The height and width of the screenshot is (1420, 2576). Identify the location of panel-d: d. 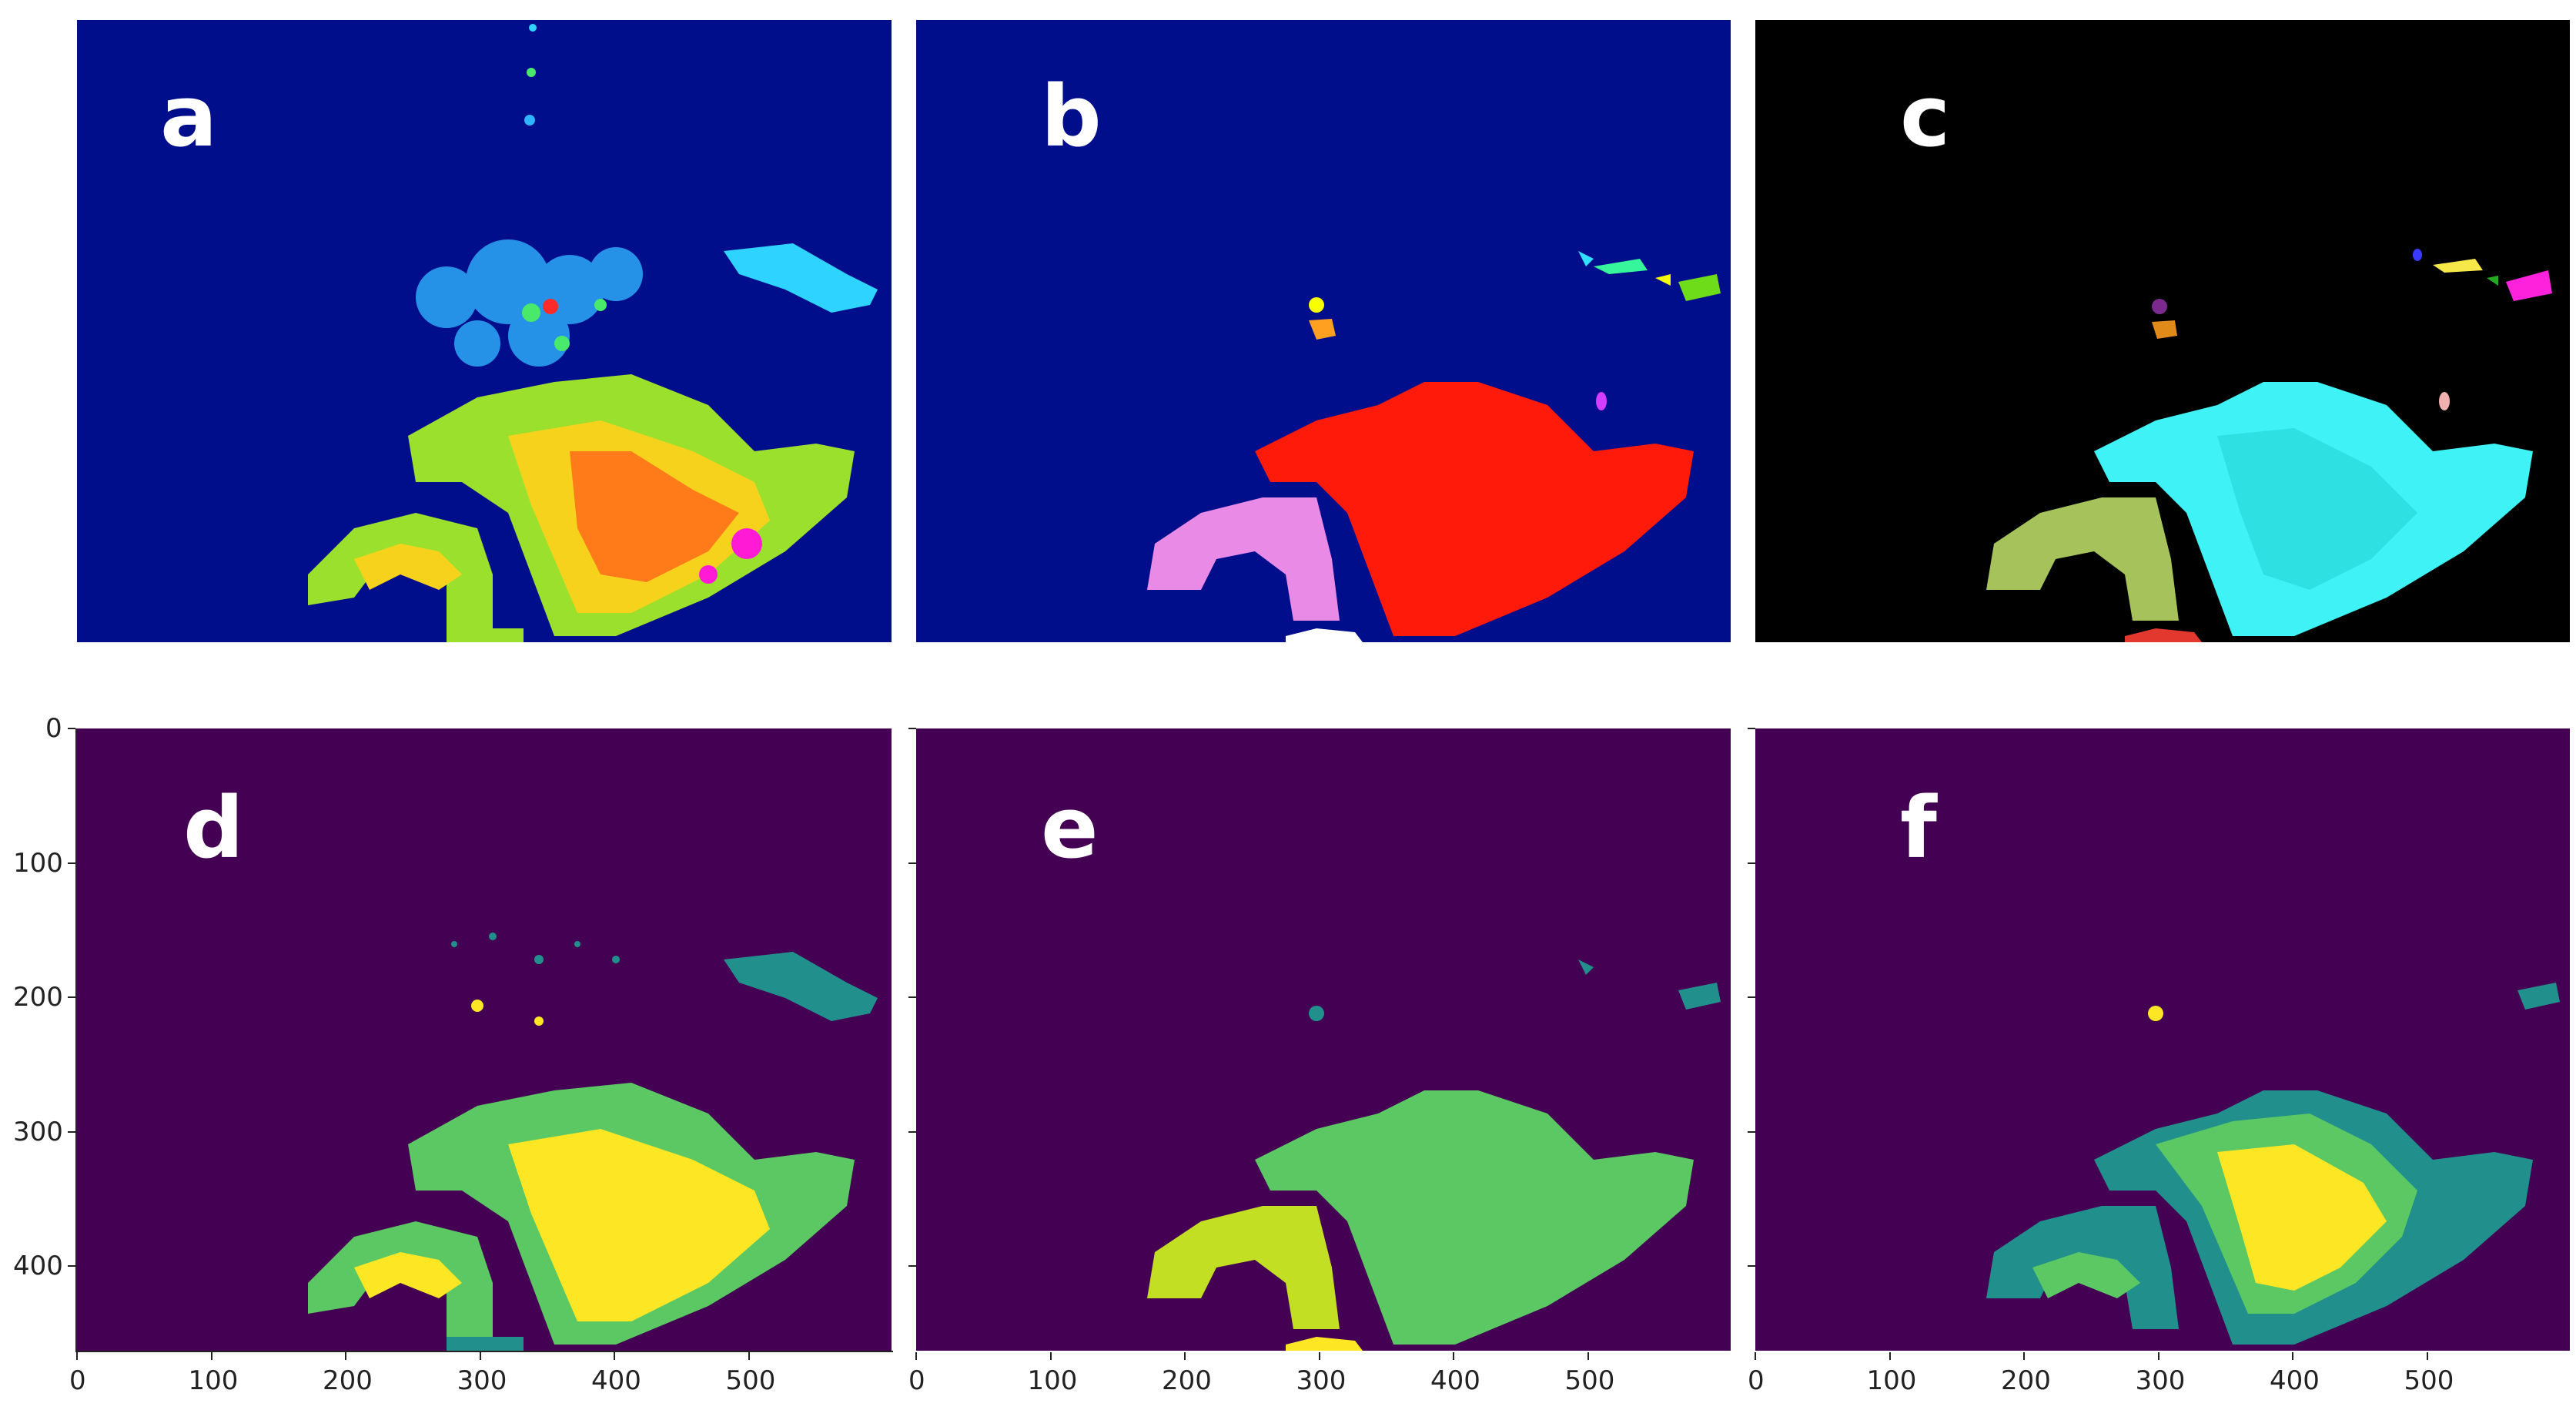
(485, 1039).